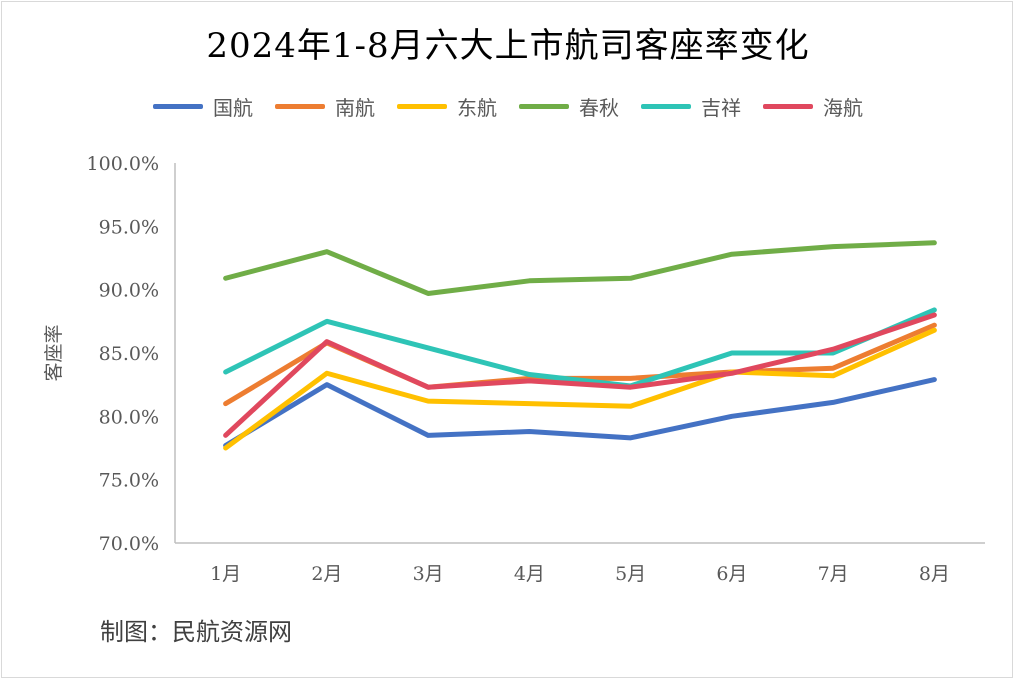 This screenshot has width=1016, height=681. I want to click on y-tick-label: 100.0%, so click(123, 164).